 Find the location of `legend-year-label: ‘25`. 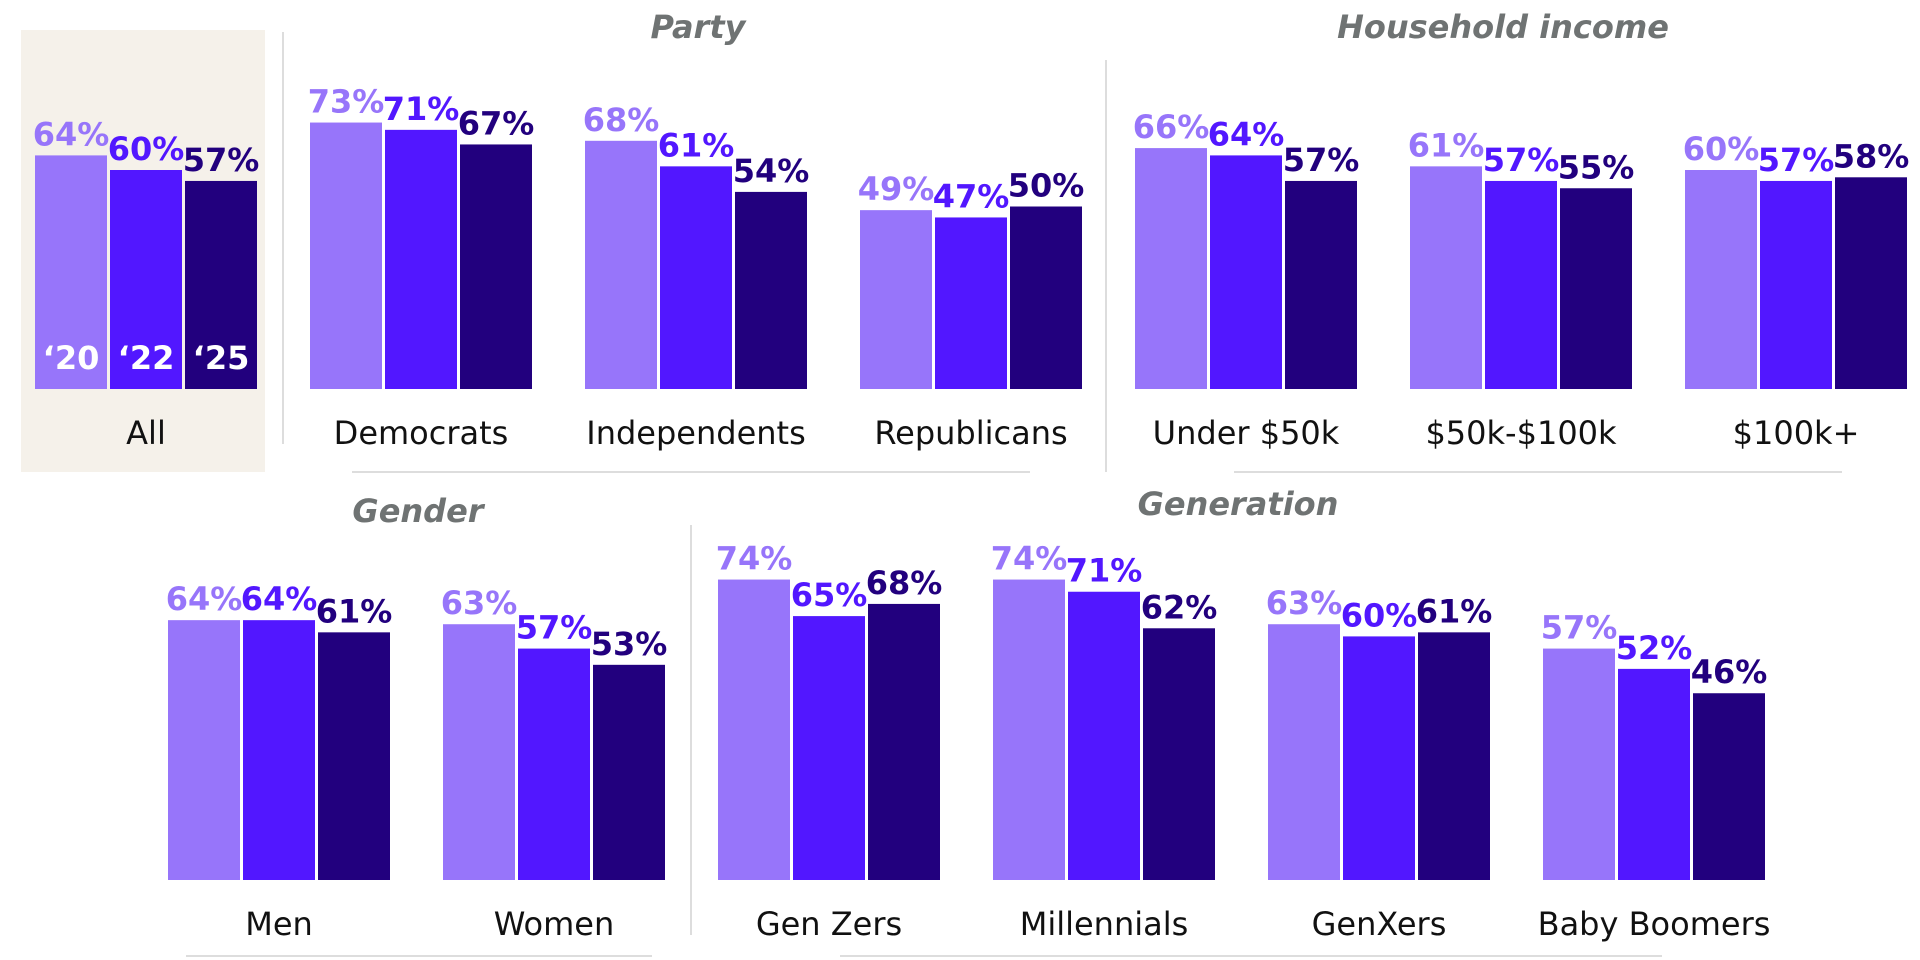

legend-year-label: ‘25 is located at coordinates (221, 358).